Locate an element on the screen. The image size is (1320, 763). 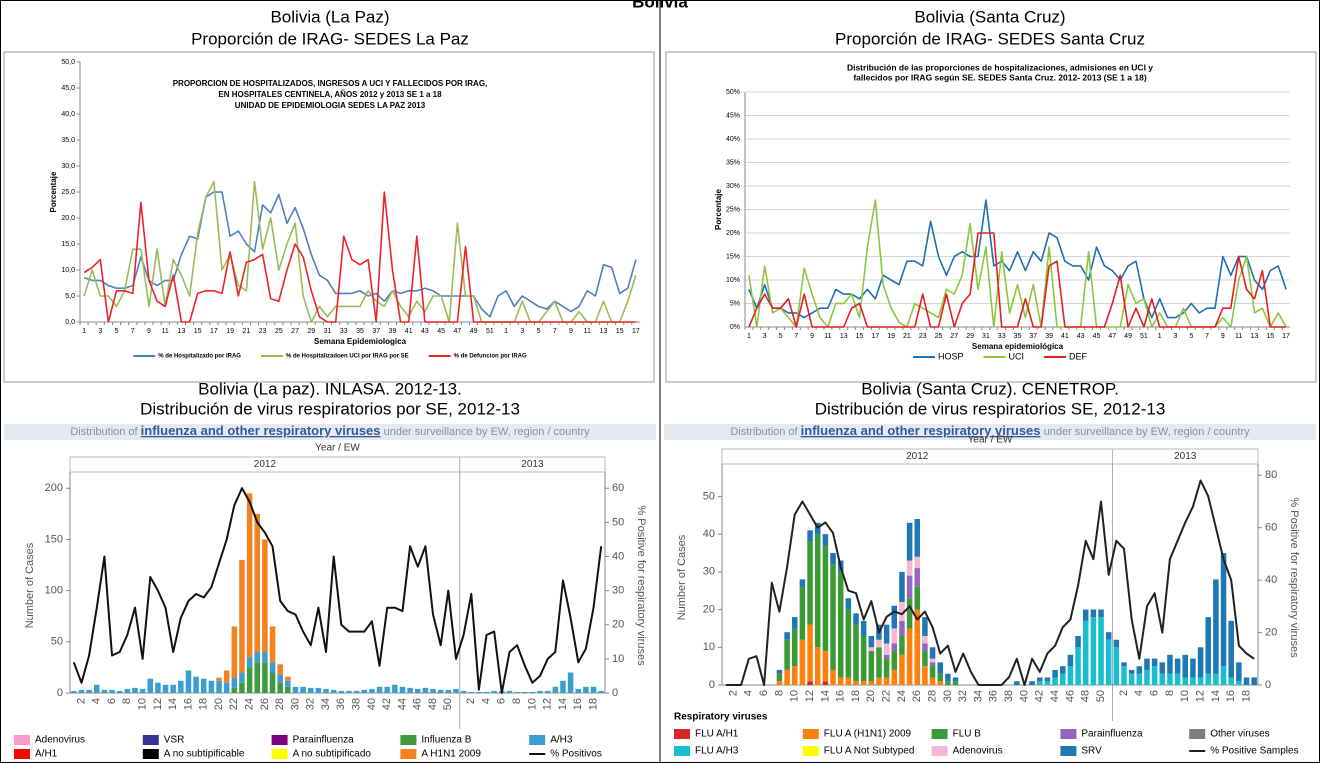
y2-tick-label: 40 is located at coordinates (618, 556).